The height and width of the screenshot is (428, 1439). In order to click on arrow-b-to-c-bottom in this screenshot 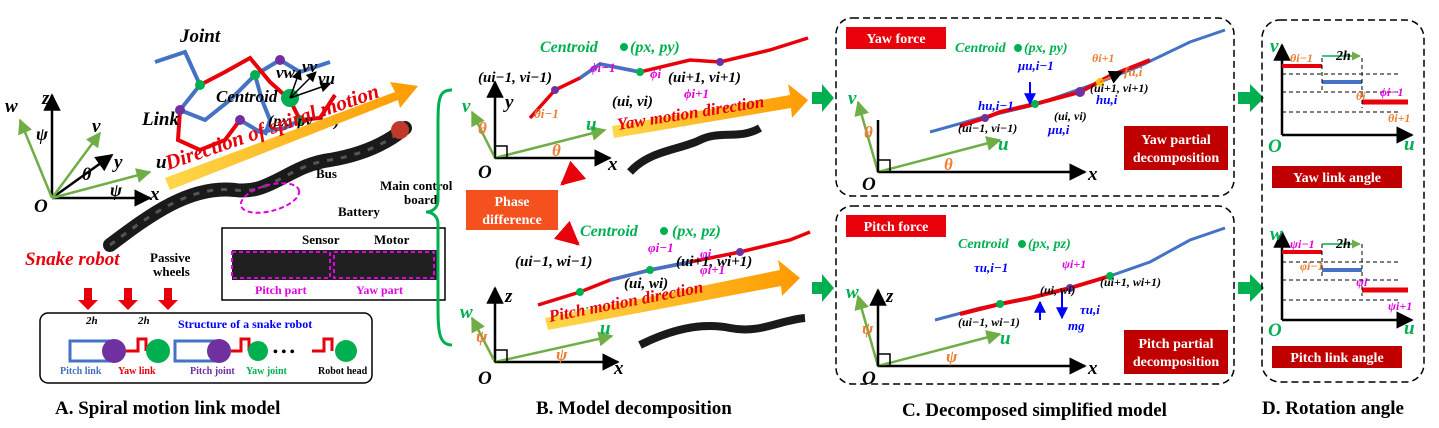, I will do `click(823, 288)`.